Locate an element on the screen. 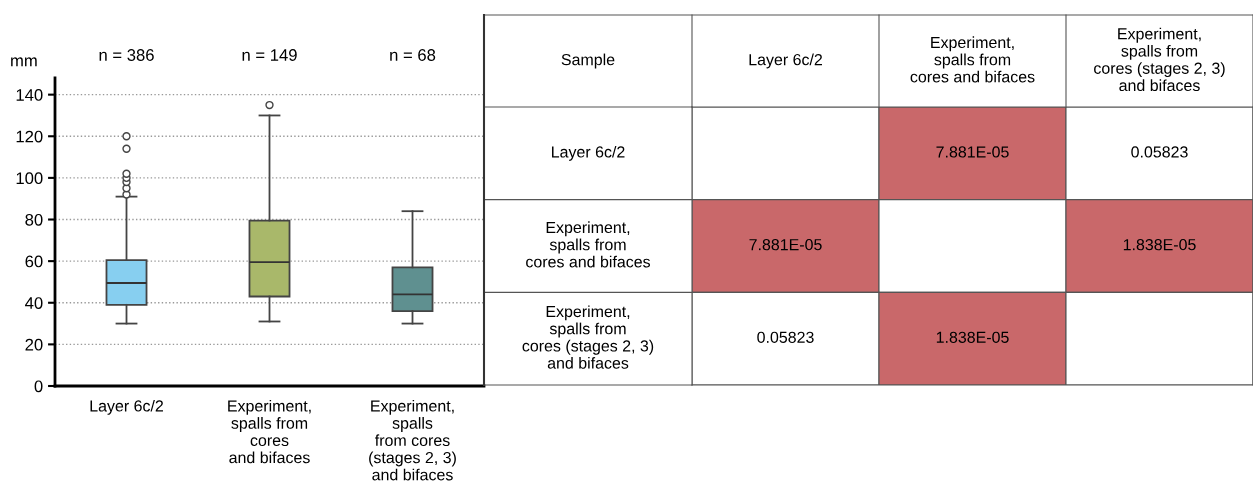 This screenshot has height=499, width=1253. y-tick-label: 60 is located at coordinates (34, 261).